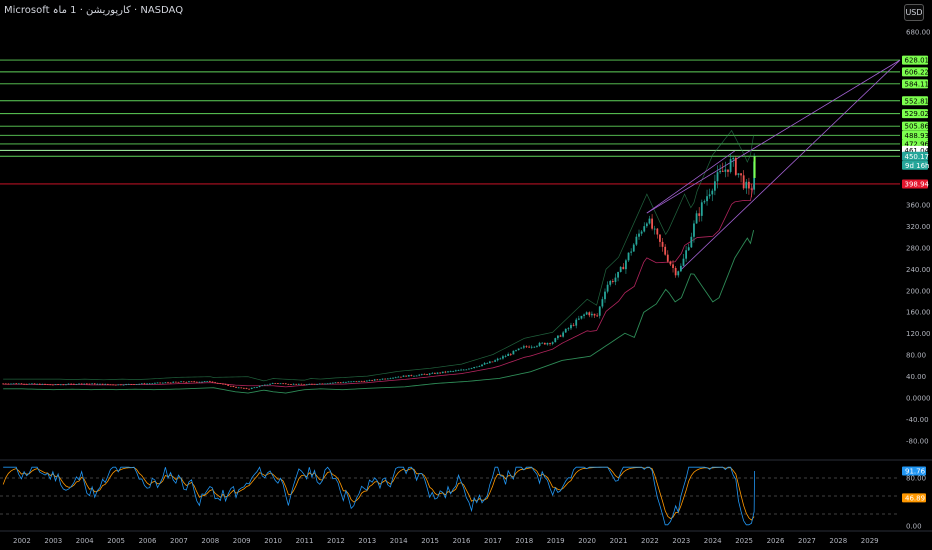  I want to click on last-candle, so click(754, 167).